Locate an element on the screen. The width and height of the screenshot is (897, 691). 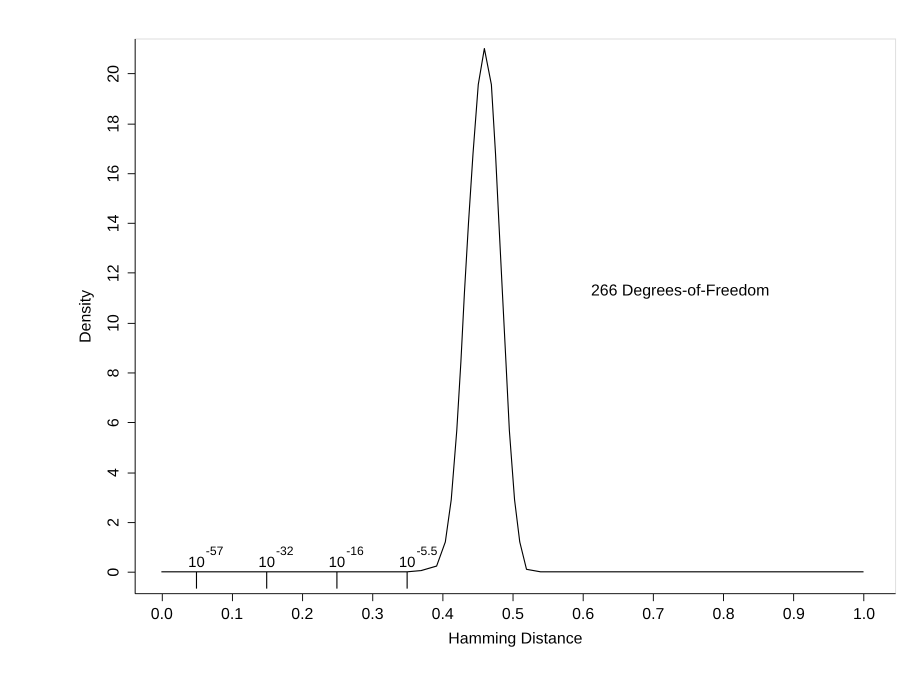
x-axis-title: Hamming Distance is located at coordinates (515, 639).